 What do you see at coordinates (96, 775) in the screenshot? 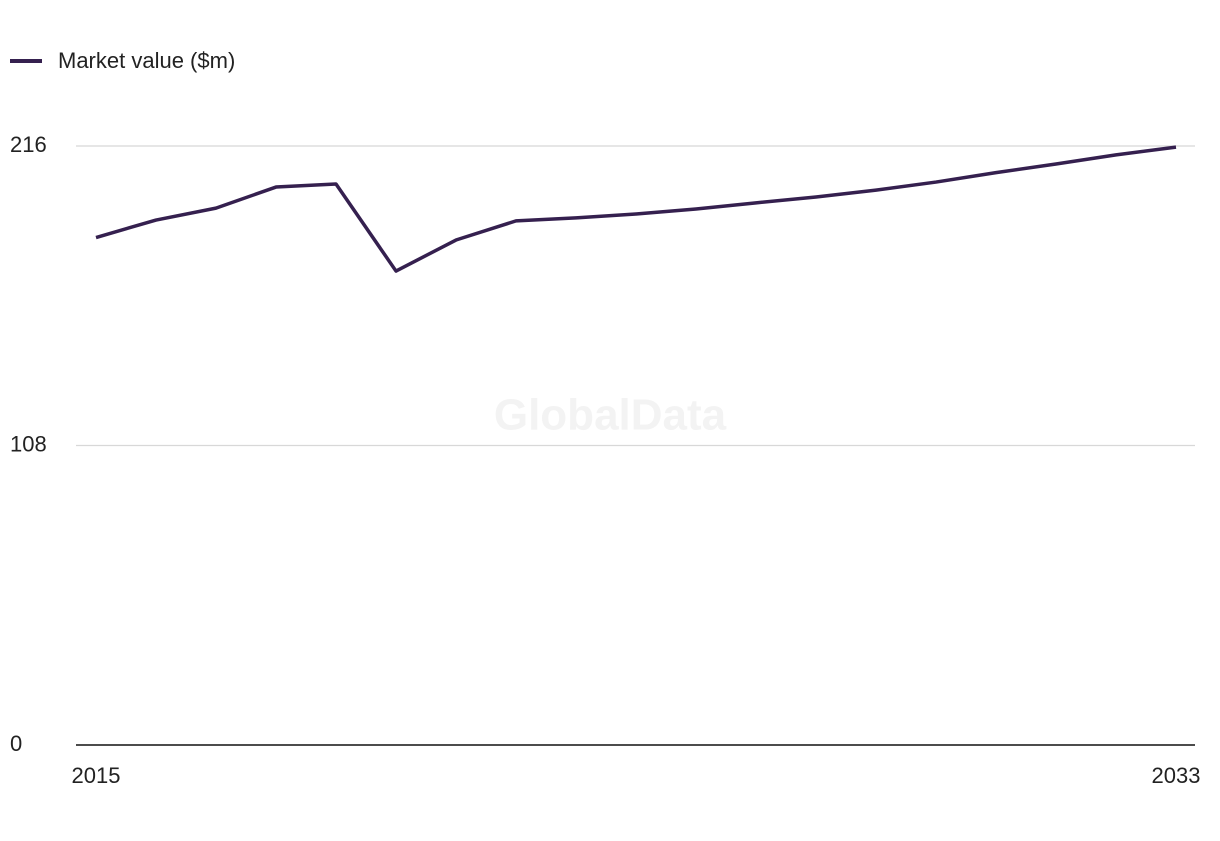
I see `x-tick-label: 2015` at bounding box center [96, 775].